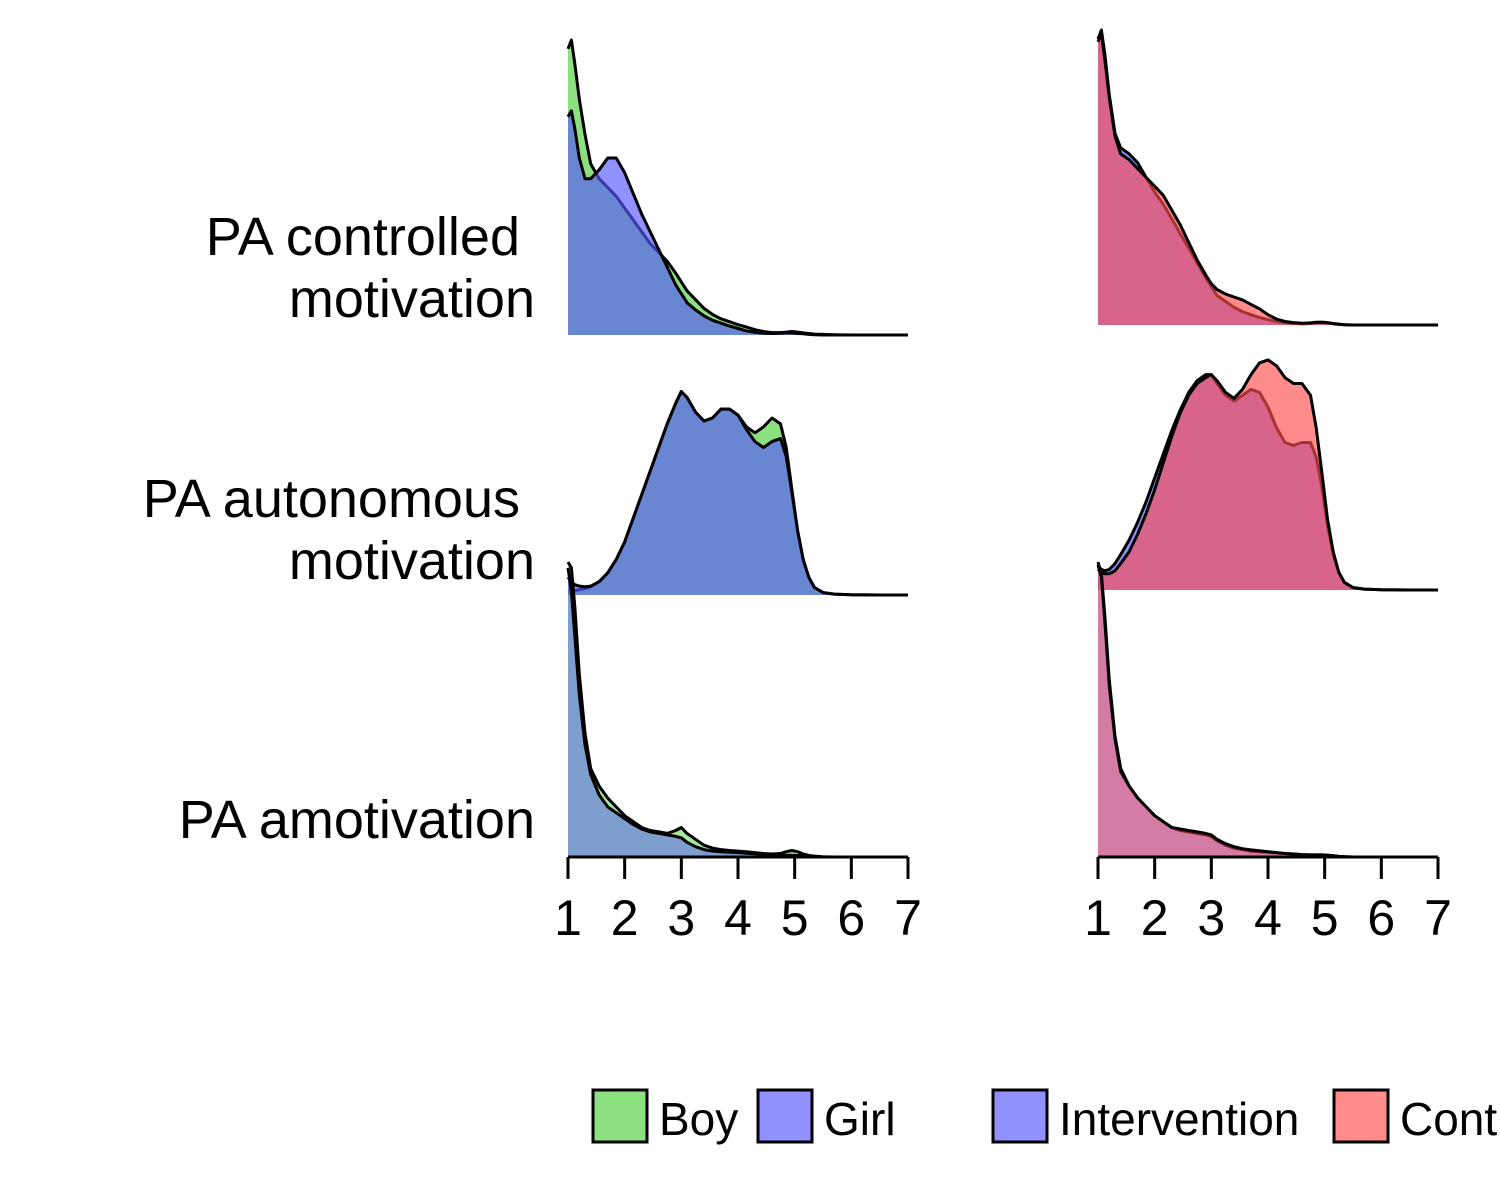 Image resolution: width=1500 pixels, height=1200 pixels. I want to click on ridge-area-right-autonomous-control, so click(1268, 474).